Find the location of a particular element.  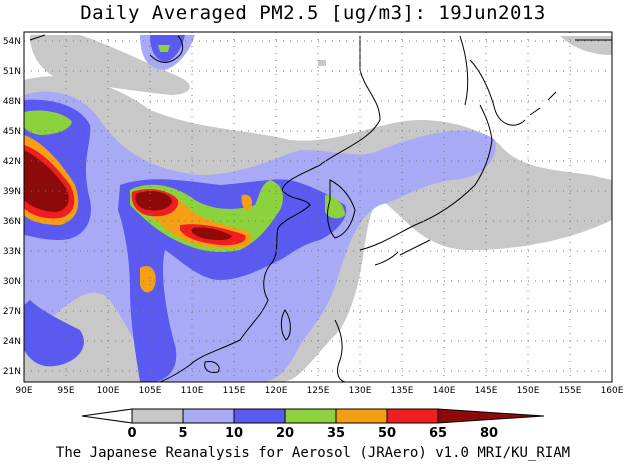

coast-north is located at coordinates (106, 48).